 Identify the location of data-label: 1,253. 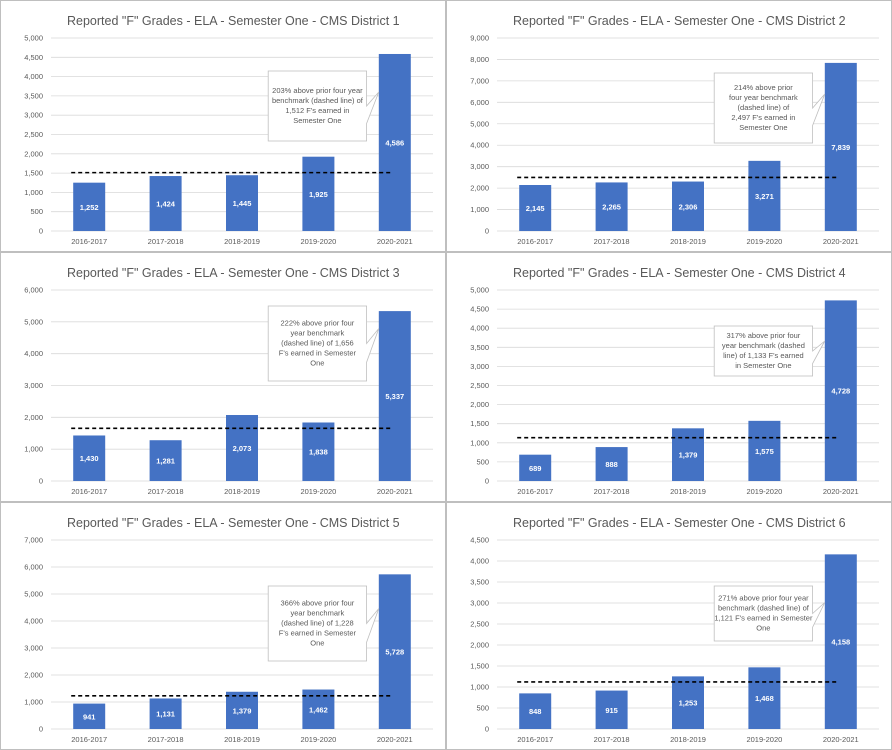
(688, 703).